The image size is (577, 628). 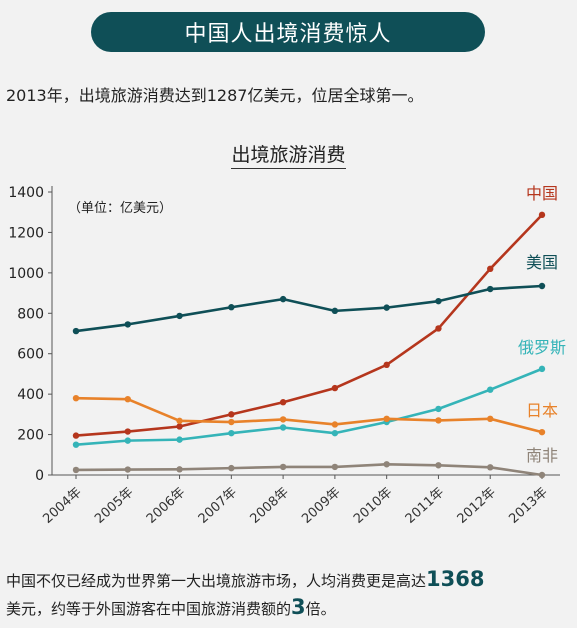 What do you see at coordinates (26, 193) in the screenshot?
I see `y-tick-label: 1400` at bounding box center [26, 193].